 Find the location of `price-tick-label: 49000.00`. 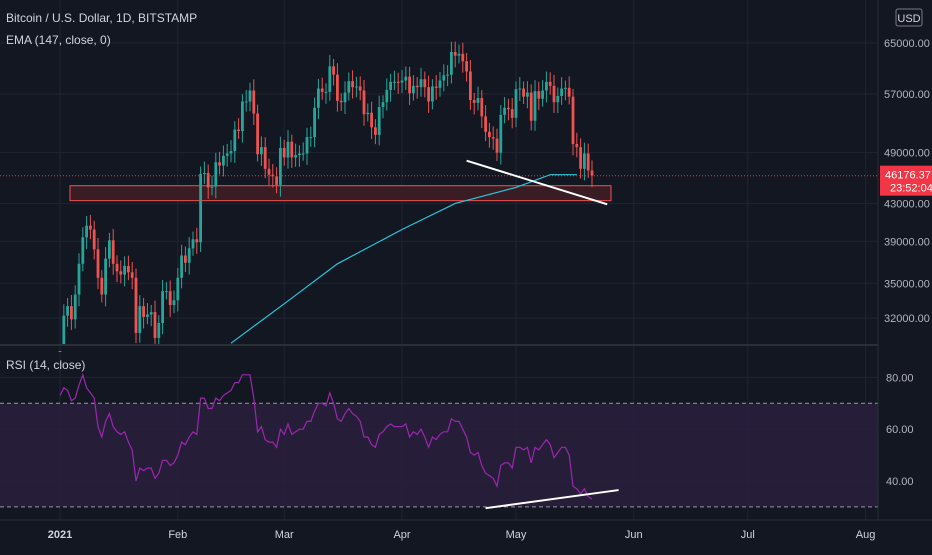

price-tick-label: 49000.00 is located at coordinates (907, 154).